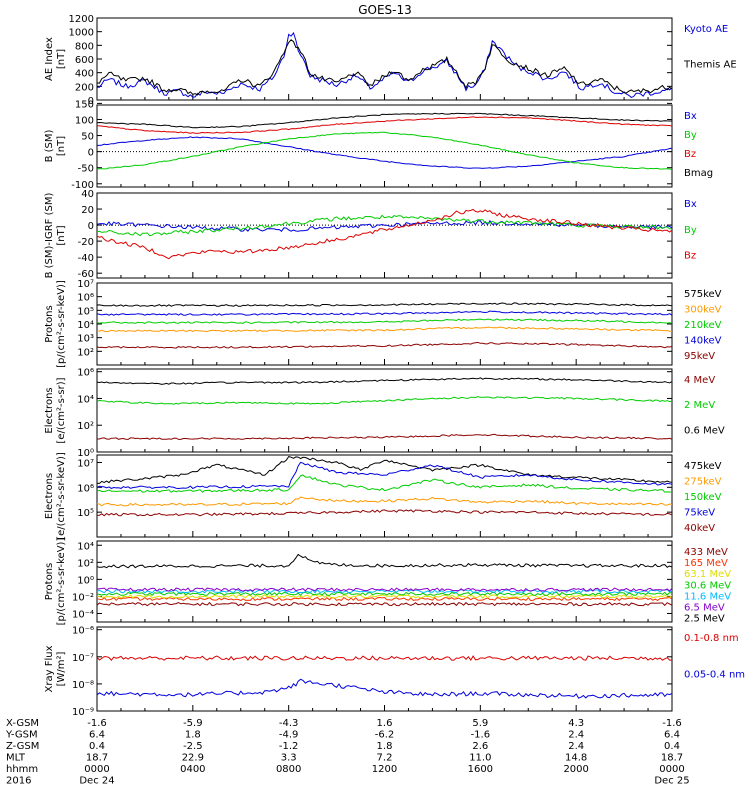  What do you see at coordinates (96, 781) in the screenshot?
I see `ephemeris-value: Dec 24` at bounding box center [96, 781].